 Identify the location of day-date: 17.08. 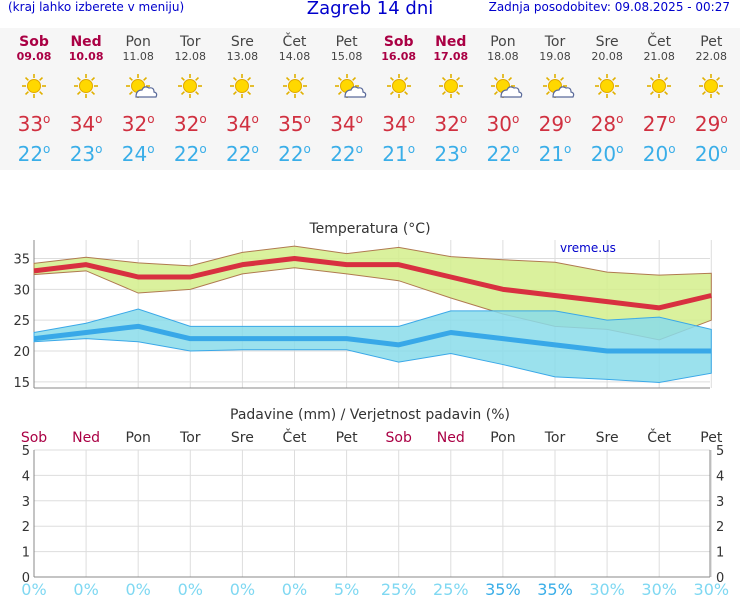
(451, 56).